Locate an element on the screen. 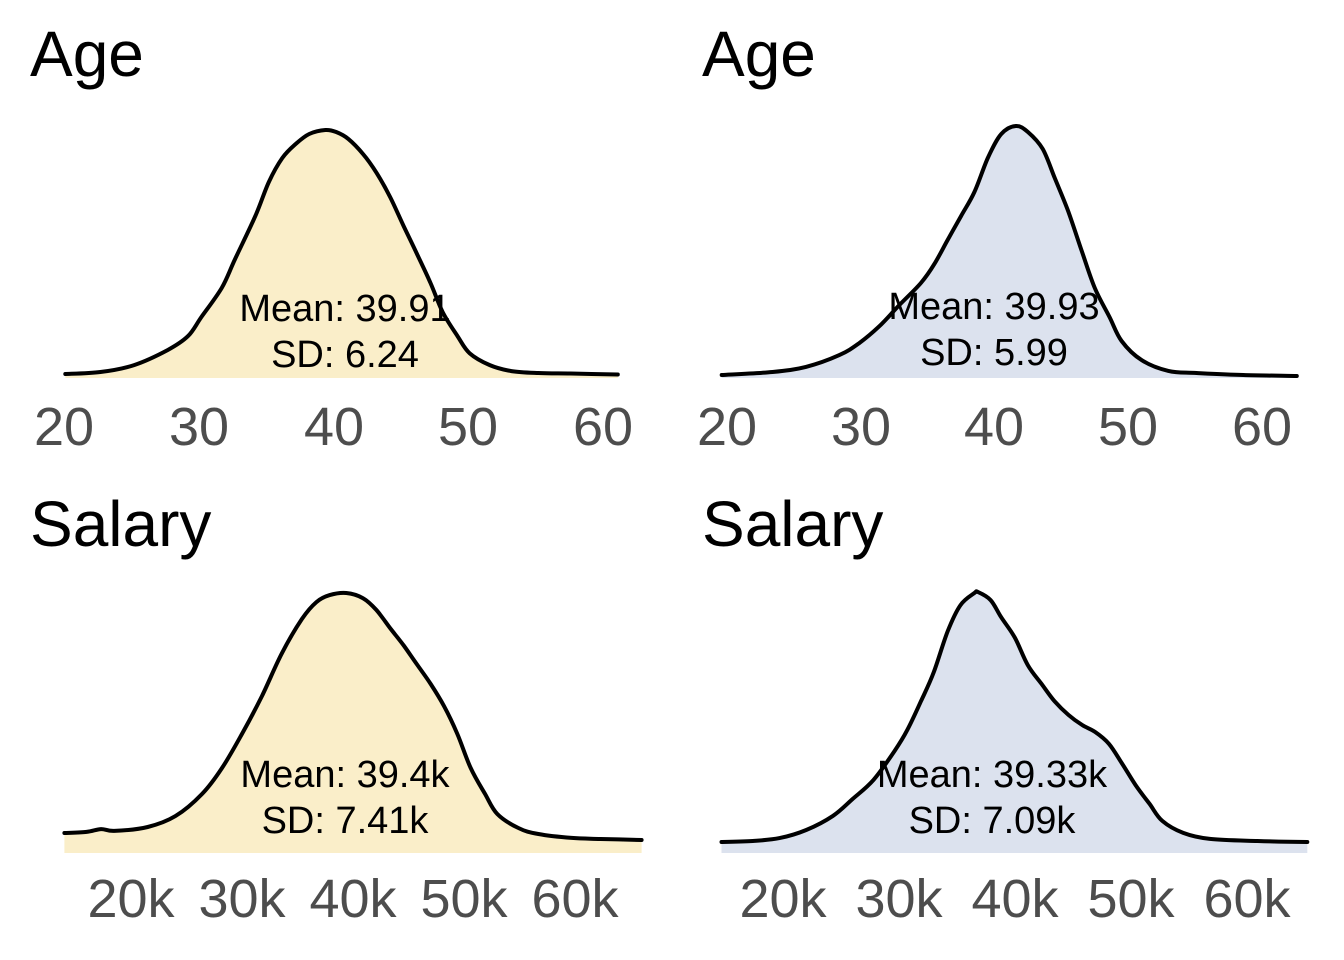 Image resolution: width=1344 pixels, height=960 pixels. mean-annotation: Mean: 39.93 is located at coordinates (994, 307).